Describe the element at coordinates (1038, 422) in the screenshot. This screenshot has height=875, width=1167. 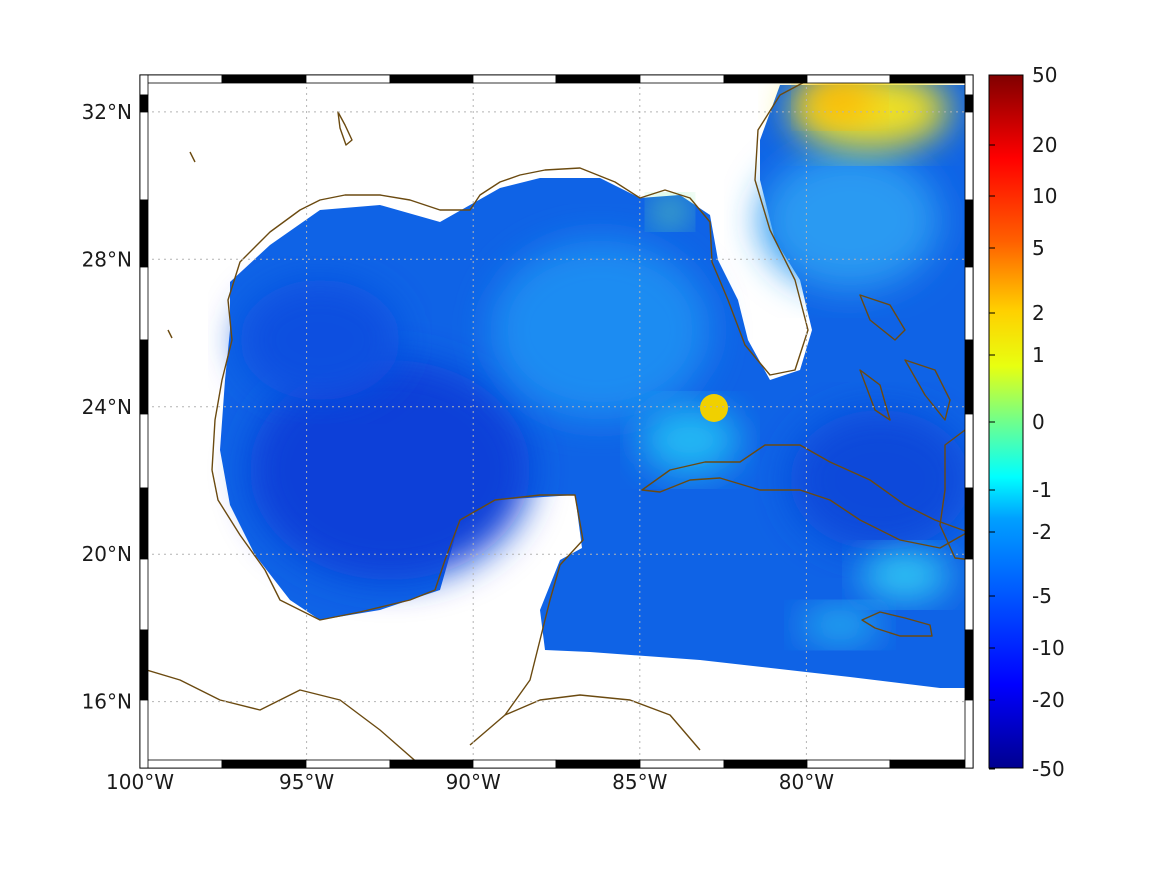
I see `colorbar-label: 0` at that location.